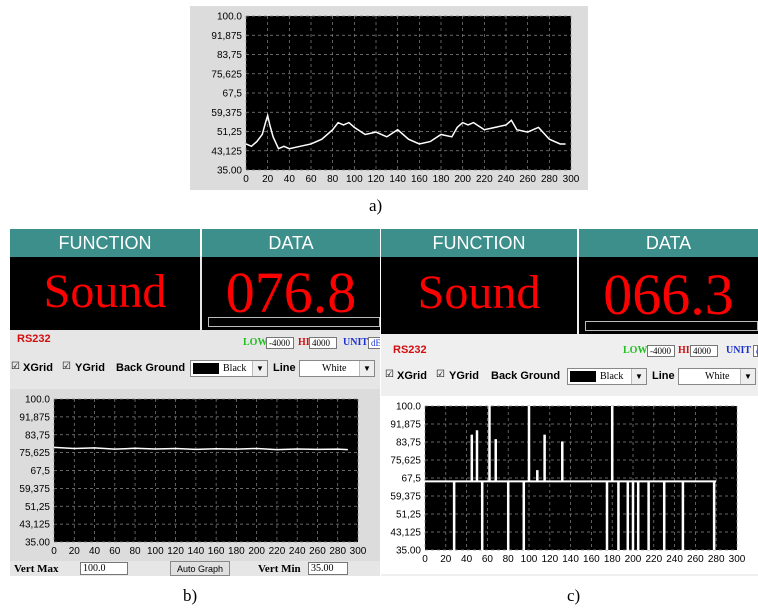 The image size is (758, 609). Describe the element at coordinates (291, 293) in the screenshot. I see `data-display: 076.8` at that location.